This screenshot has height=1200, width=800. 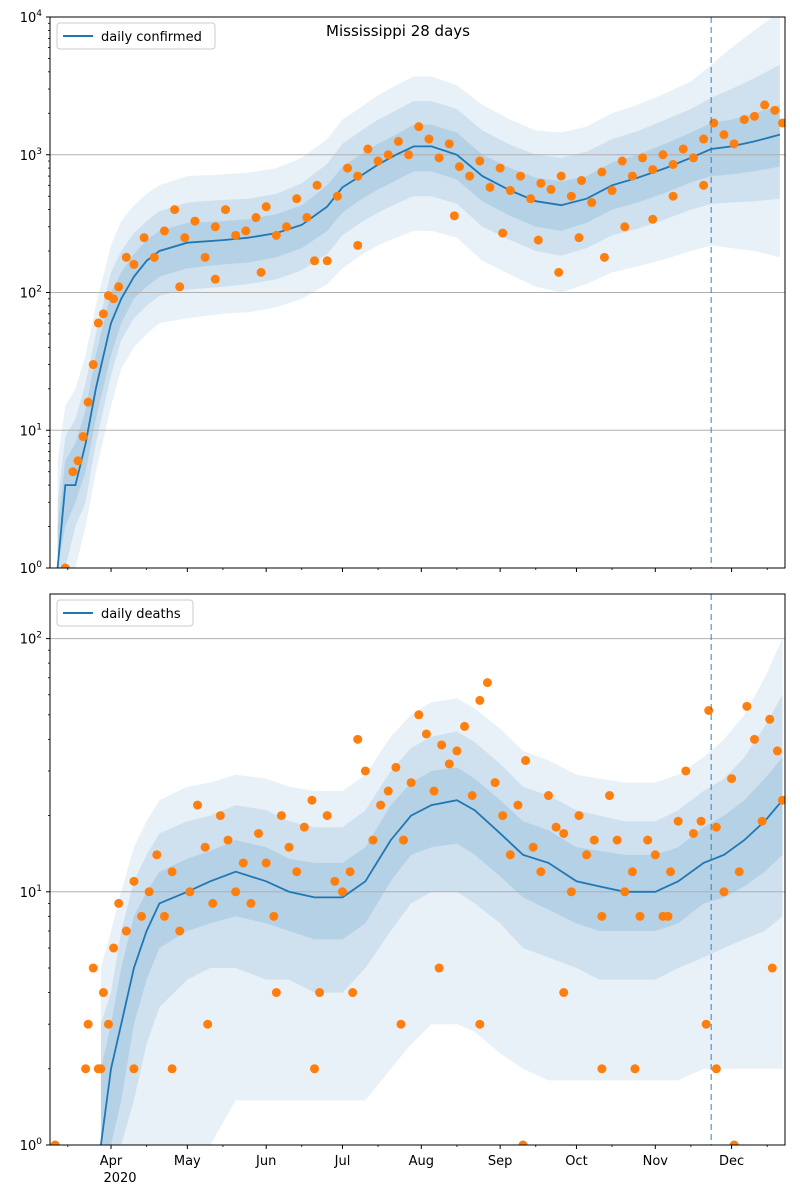 What do you see at coordinates (731, 1161) in the screenshot?
I see `deaths-xtick-label: Dec` at bounding box center [731, 1161].